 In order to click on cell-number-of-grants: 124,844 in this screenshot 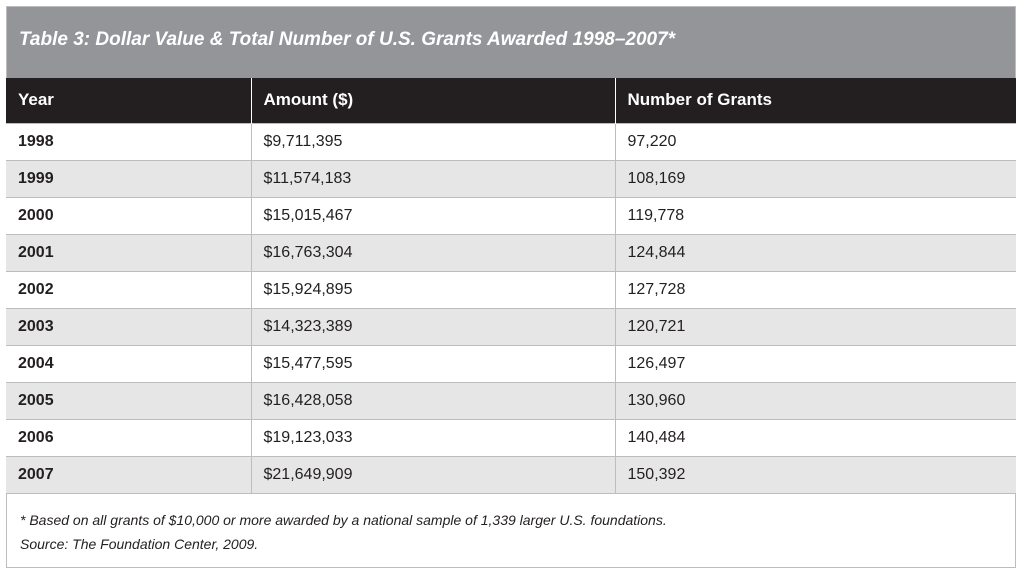, I will do `click(815, 252)`.